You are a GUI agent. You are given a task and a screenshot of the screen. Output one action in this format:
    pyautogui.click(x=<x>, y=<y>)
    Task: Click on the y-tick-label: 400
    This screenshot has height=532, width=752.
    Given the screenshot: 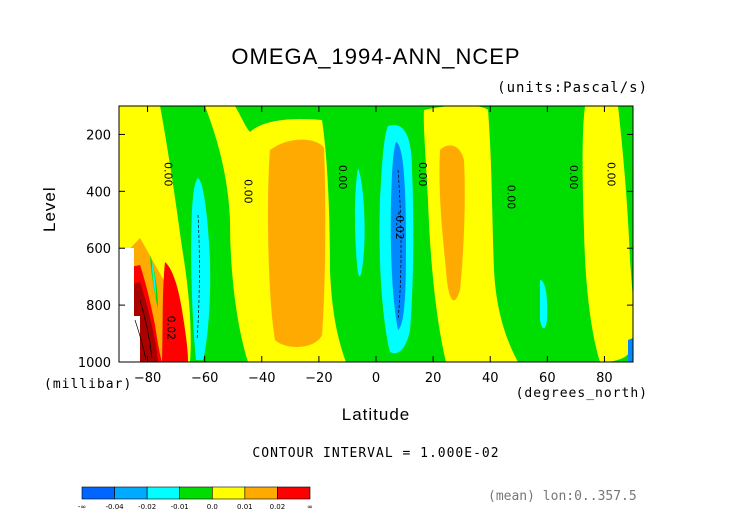 What is the action you would take?
    pyautogui.click(x=98, y=192)
    